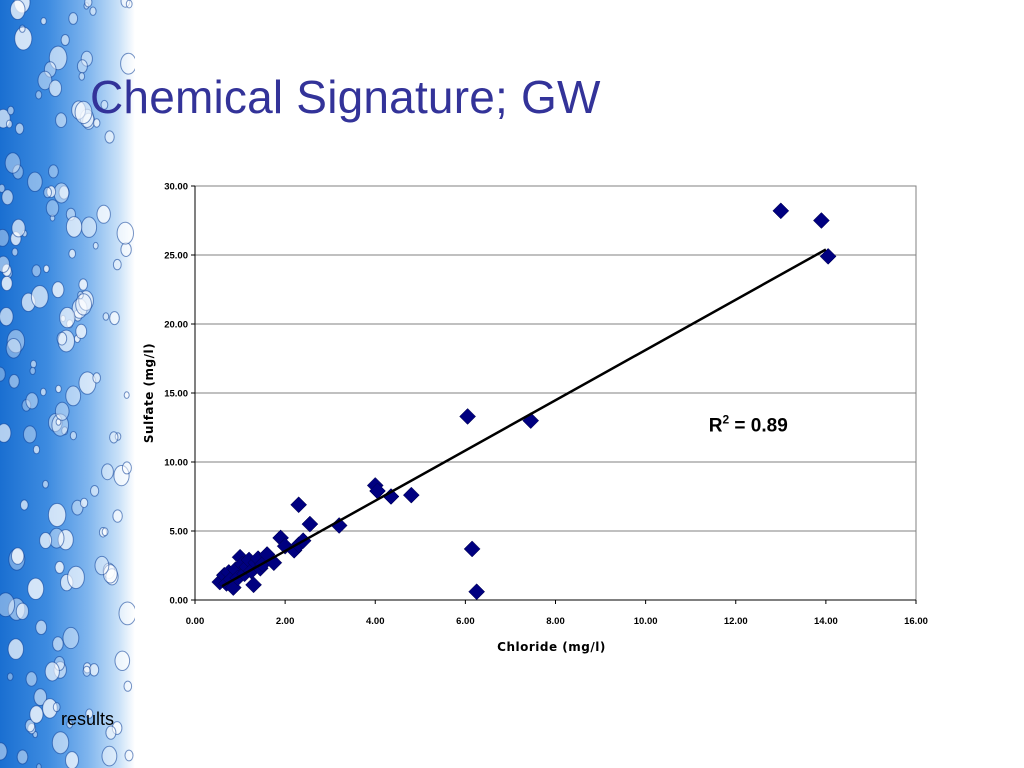 Image resolution: width=1024 pixels, height=768 pixels. I want to click on x-tick-label: 12.00, so click(736, 621).